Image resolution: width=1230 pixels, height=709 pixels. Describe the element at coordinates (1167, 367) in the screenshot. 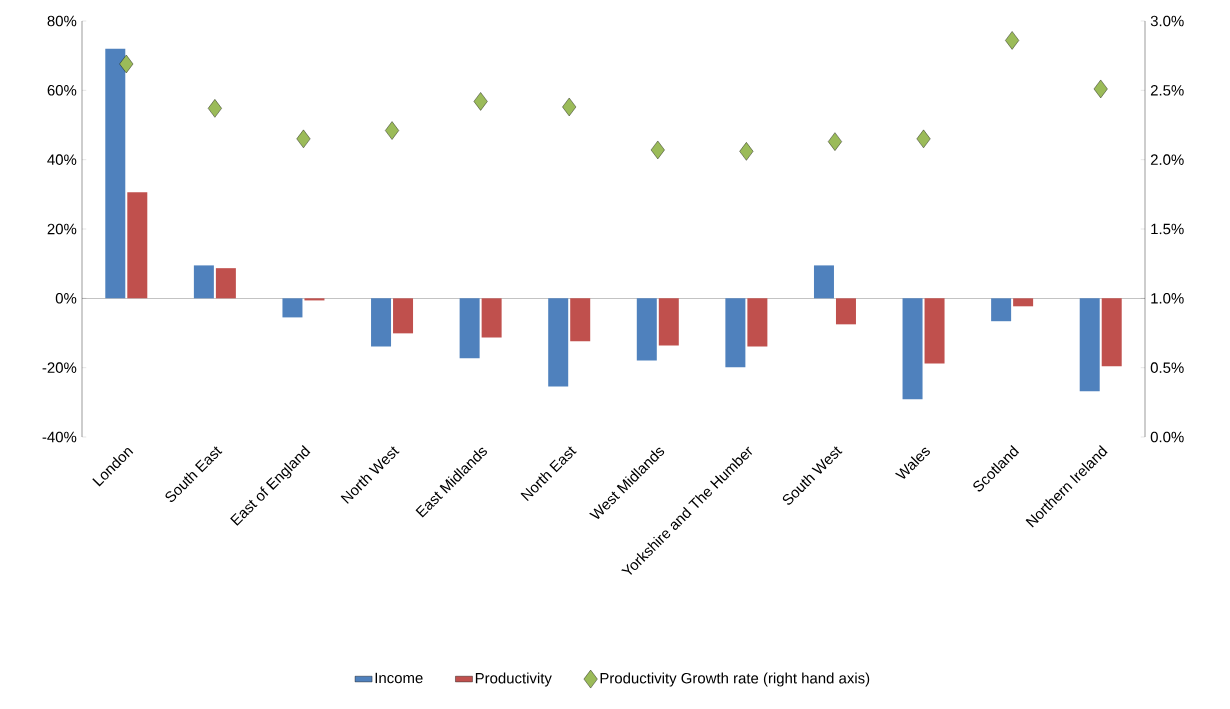

I see `y2-tick-label: 0.5%` at that location.